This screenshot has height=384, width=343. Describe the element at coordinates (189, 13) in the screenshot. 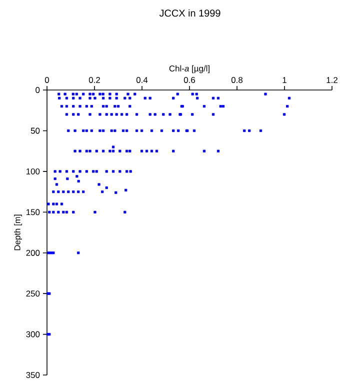

I see `chart-title: JCCX in 1999` at that location.